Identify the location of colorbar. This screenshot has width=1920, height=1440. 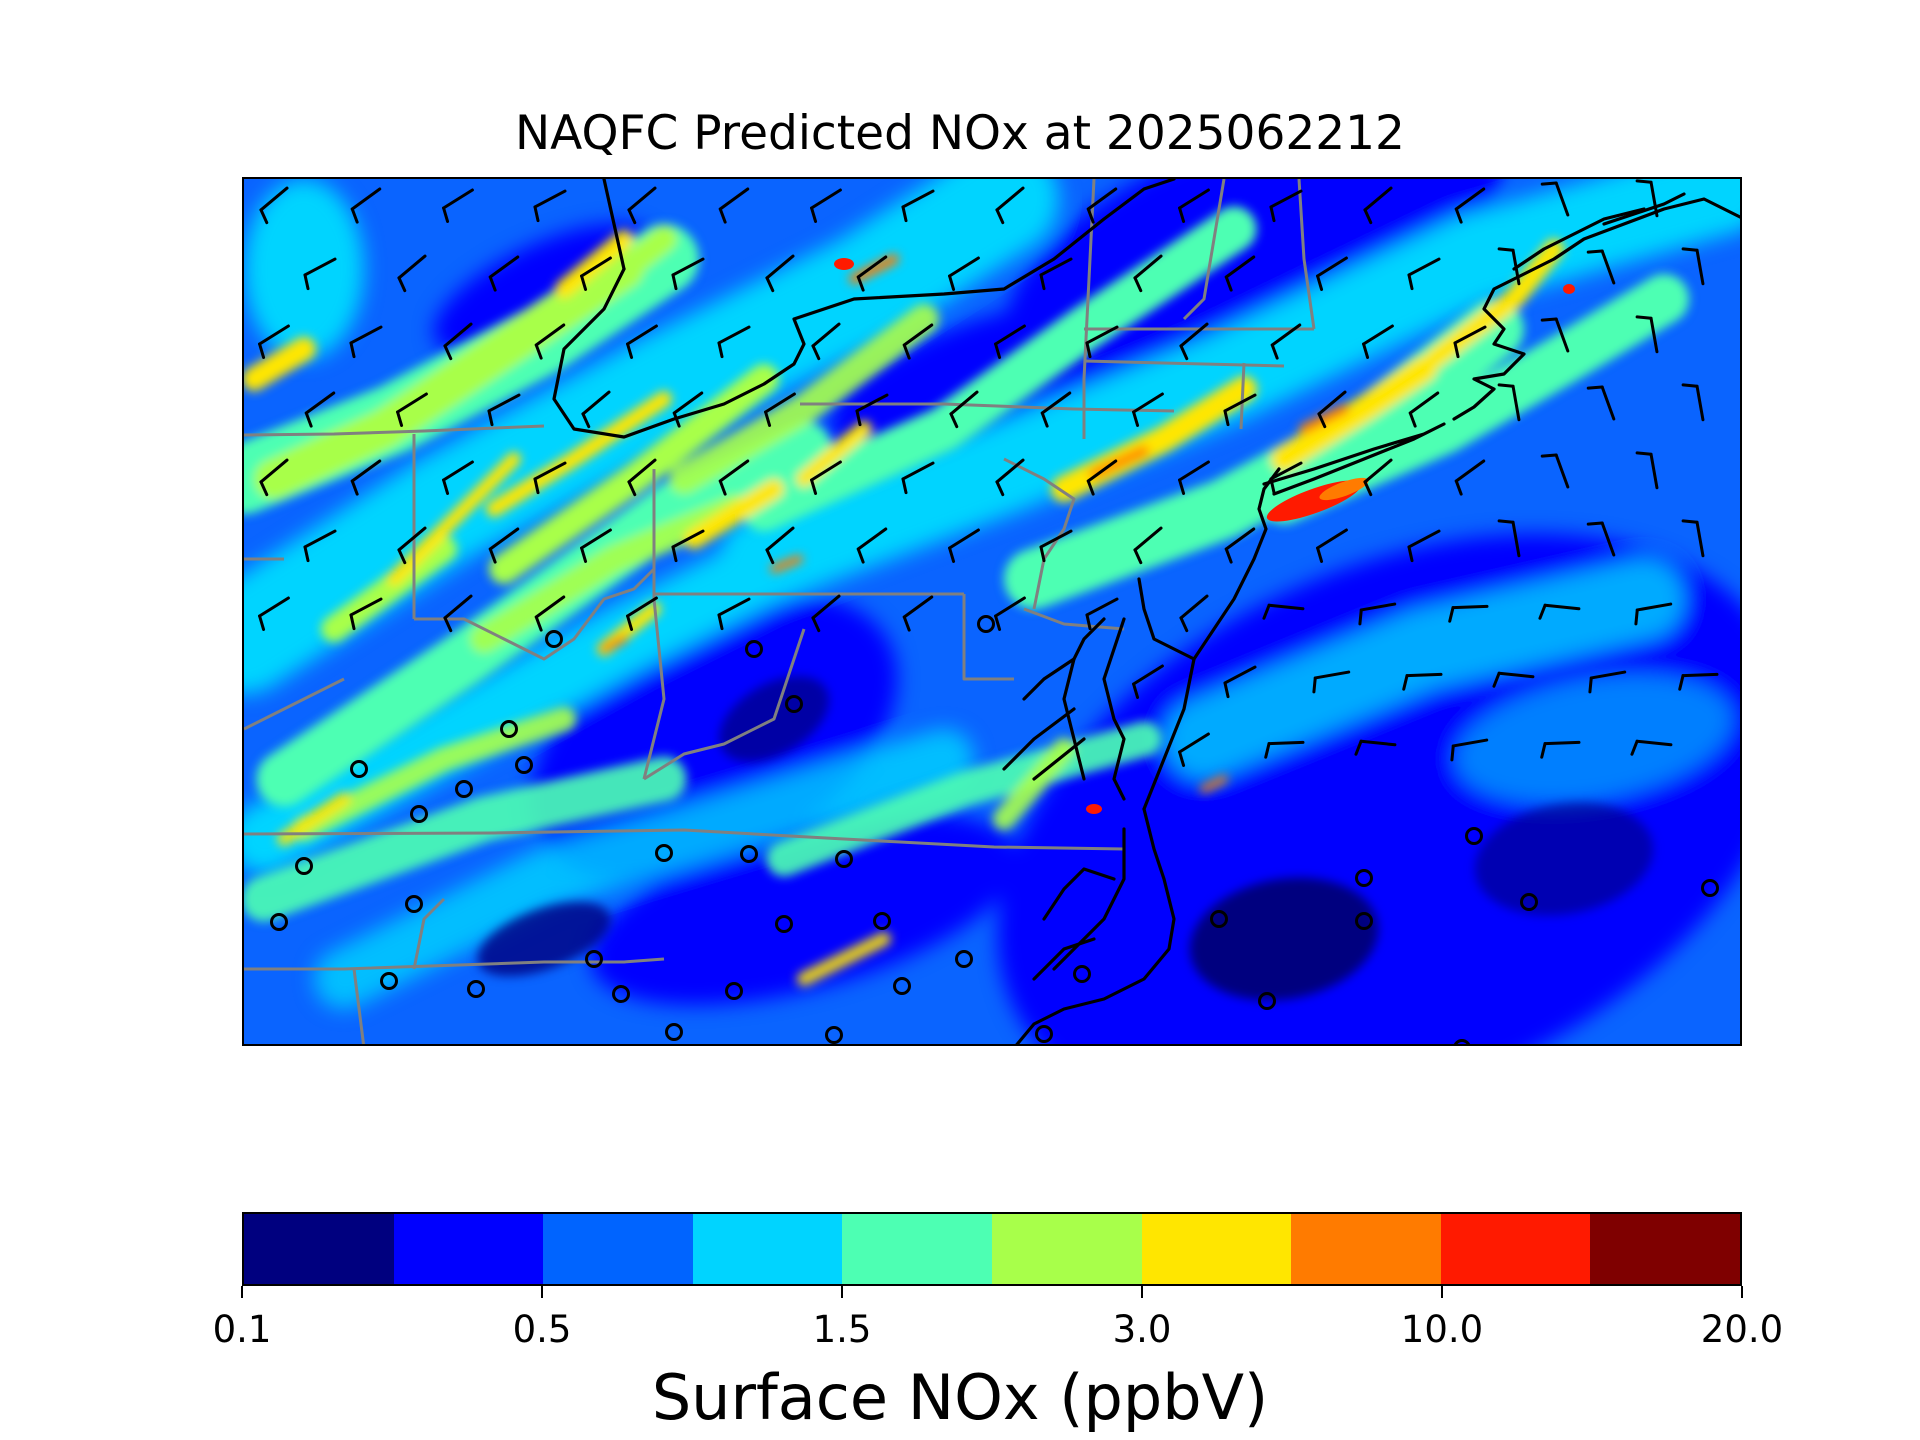
(992, 1249).